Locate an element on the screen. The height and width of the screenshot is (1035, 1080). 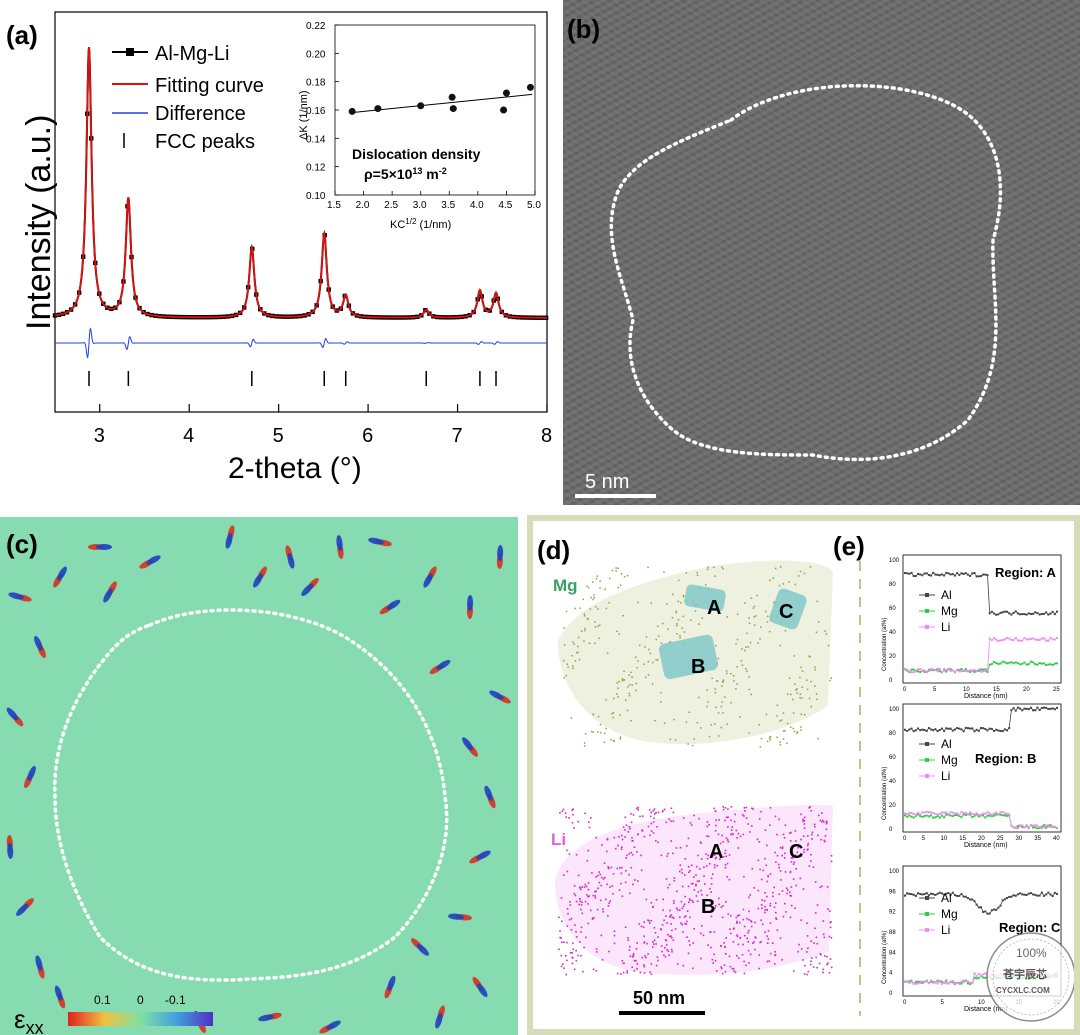
e-x-tick-label: 15 is located at coordinates (996, 690).